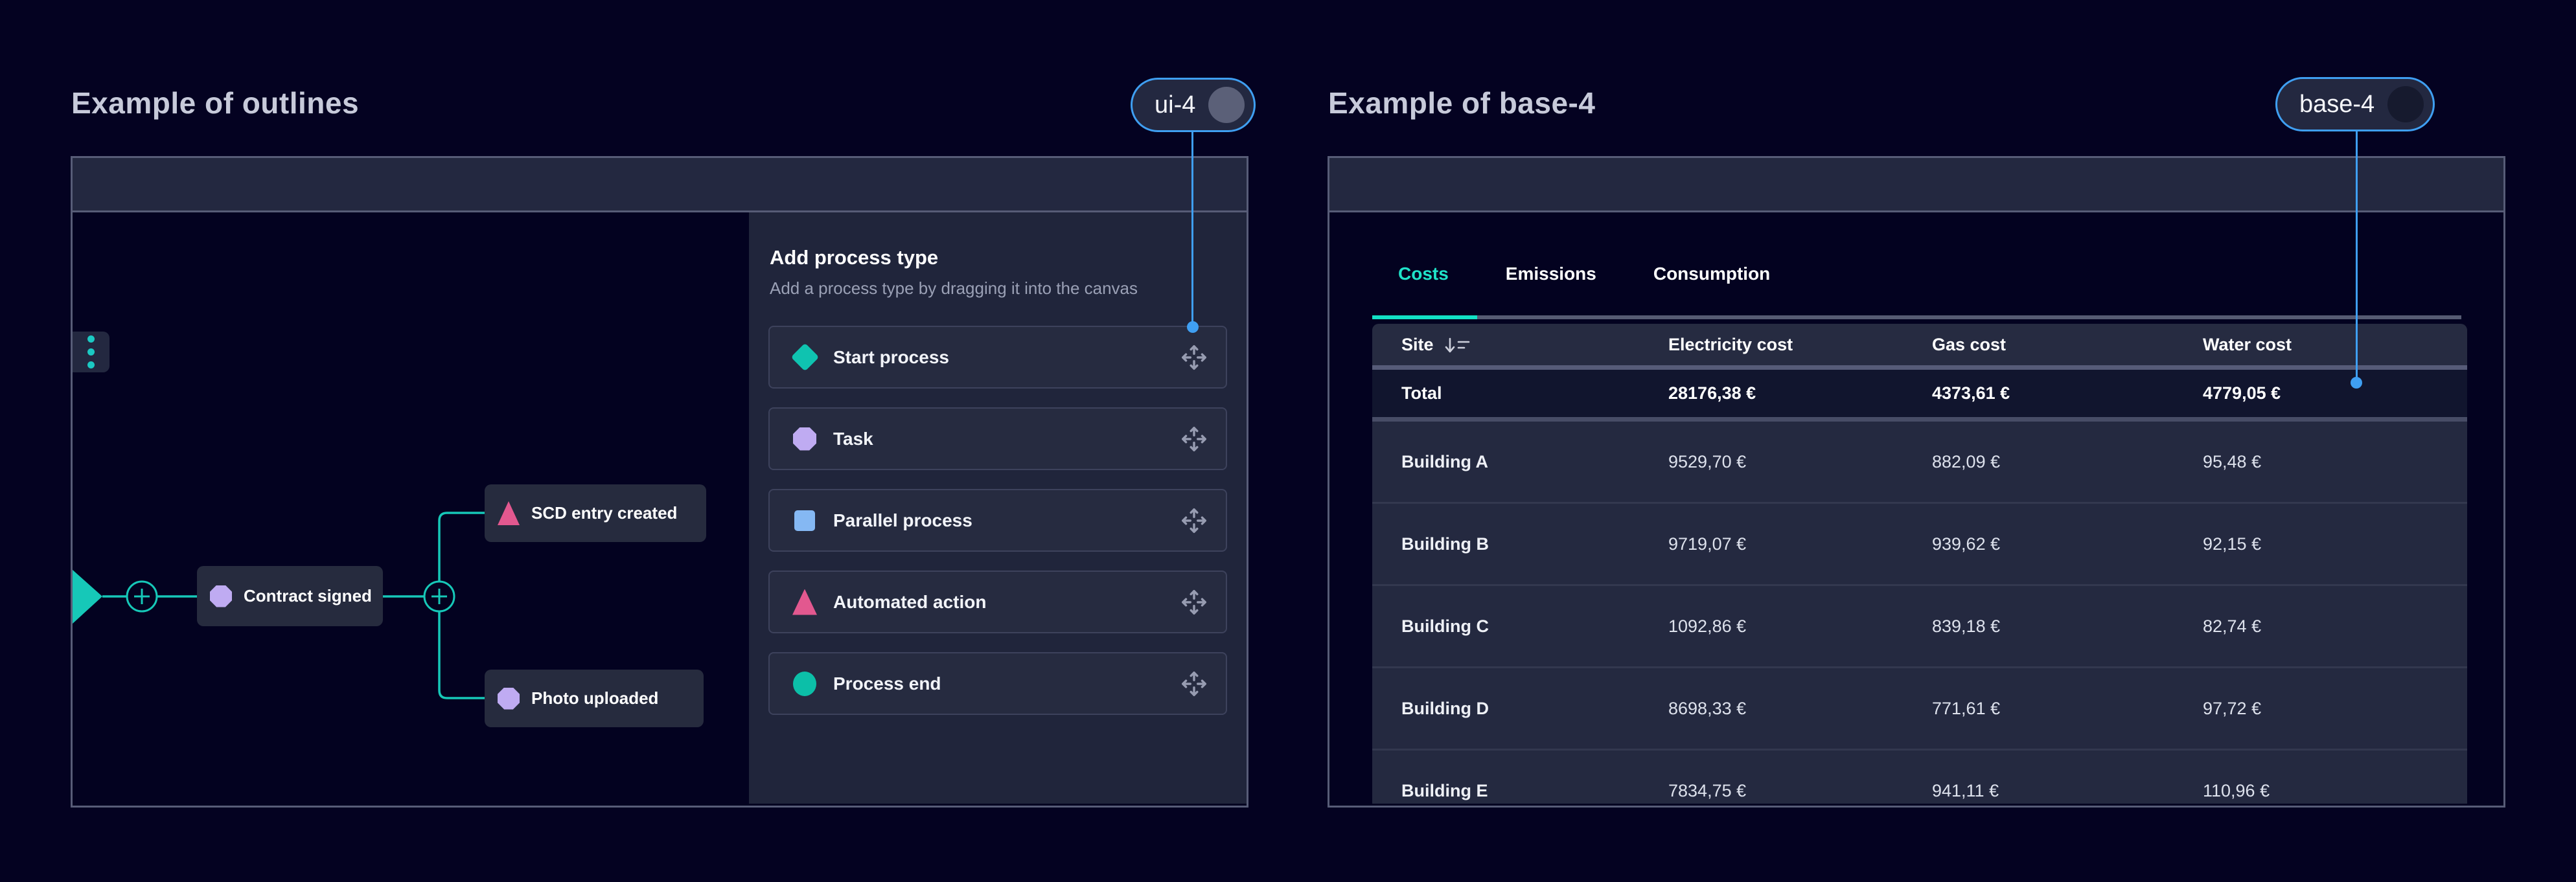 This screenshot has width=2576, height=882. What do you see at coordinates (1192, 227) in the screenshot?
I see `ui4-annotation-line` at bounding box center [1192, 227].